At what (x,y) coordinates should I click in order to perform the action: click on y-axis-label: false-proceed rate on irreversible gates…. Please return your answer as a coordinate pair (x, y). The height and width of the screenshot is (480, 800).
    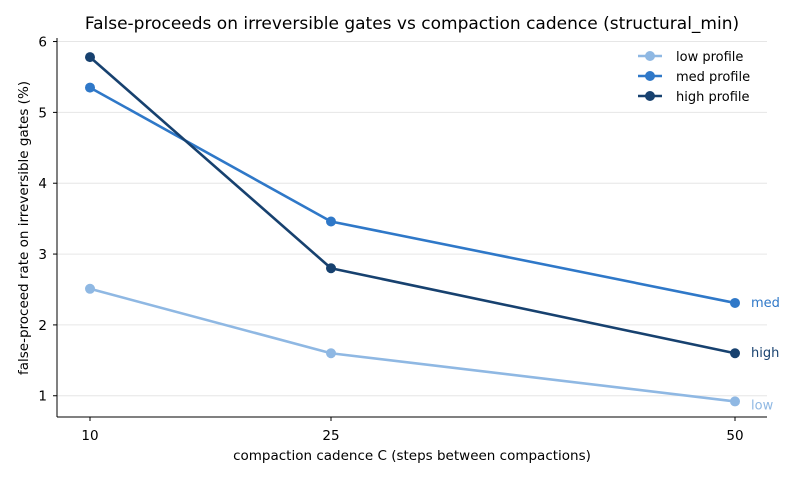
    Looking at the image, I should click on (24, 228).